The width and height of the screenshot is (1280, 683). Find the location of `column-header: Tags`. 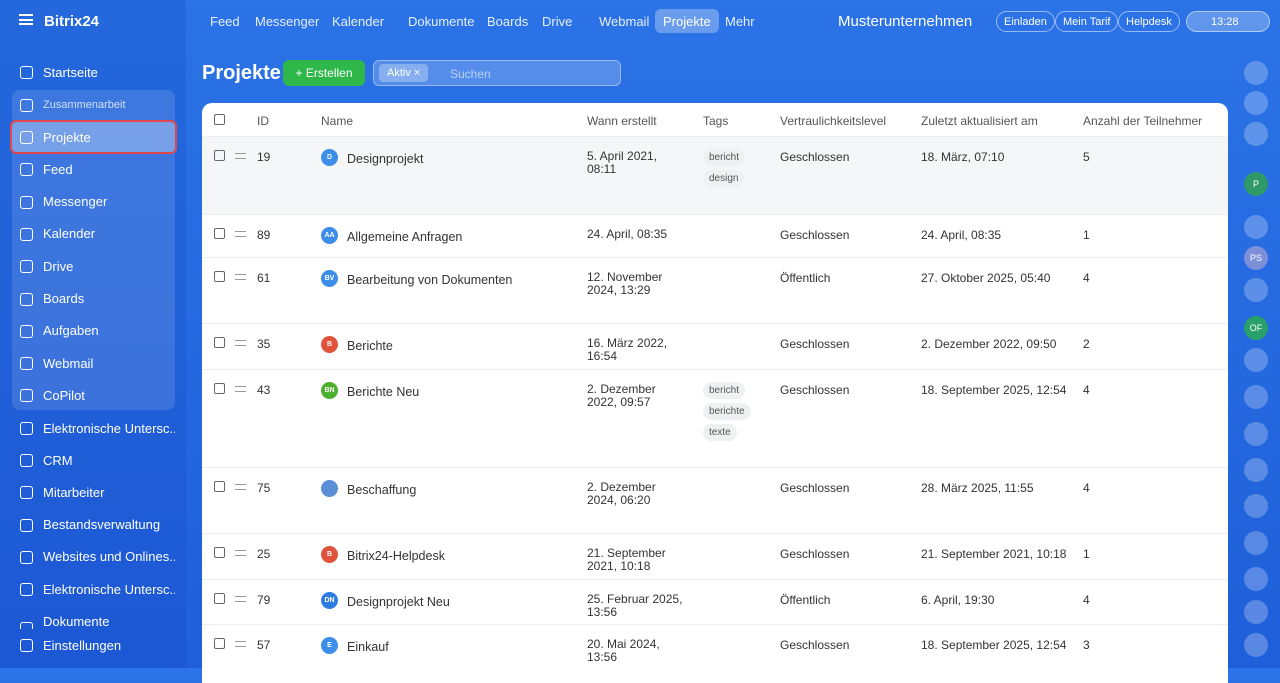

column-header: Tags is located at coordinates (716, 121).